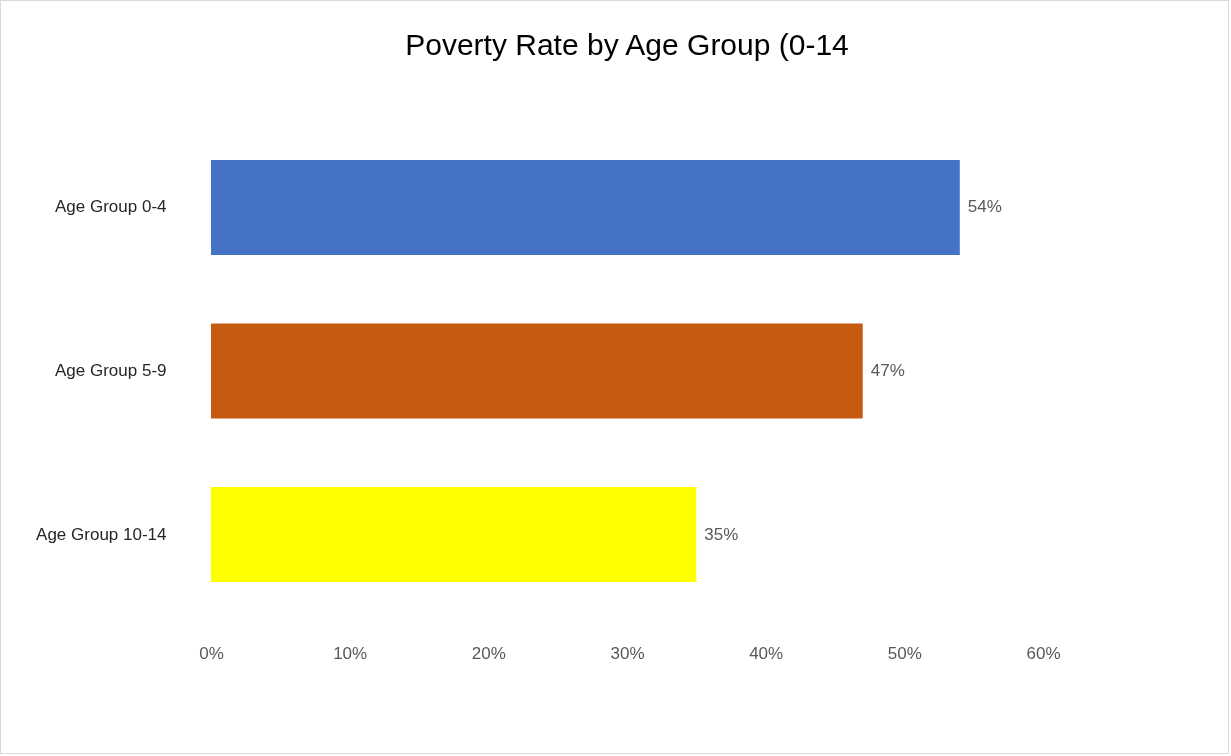  I want to click on data-label: 54%, so click(984, 207).